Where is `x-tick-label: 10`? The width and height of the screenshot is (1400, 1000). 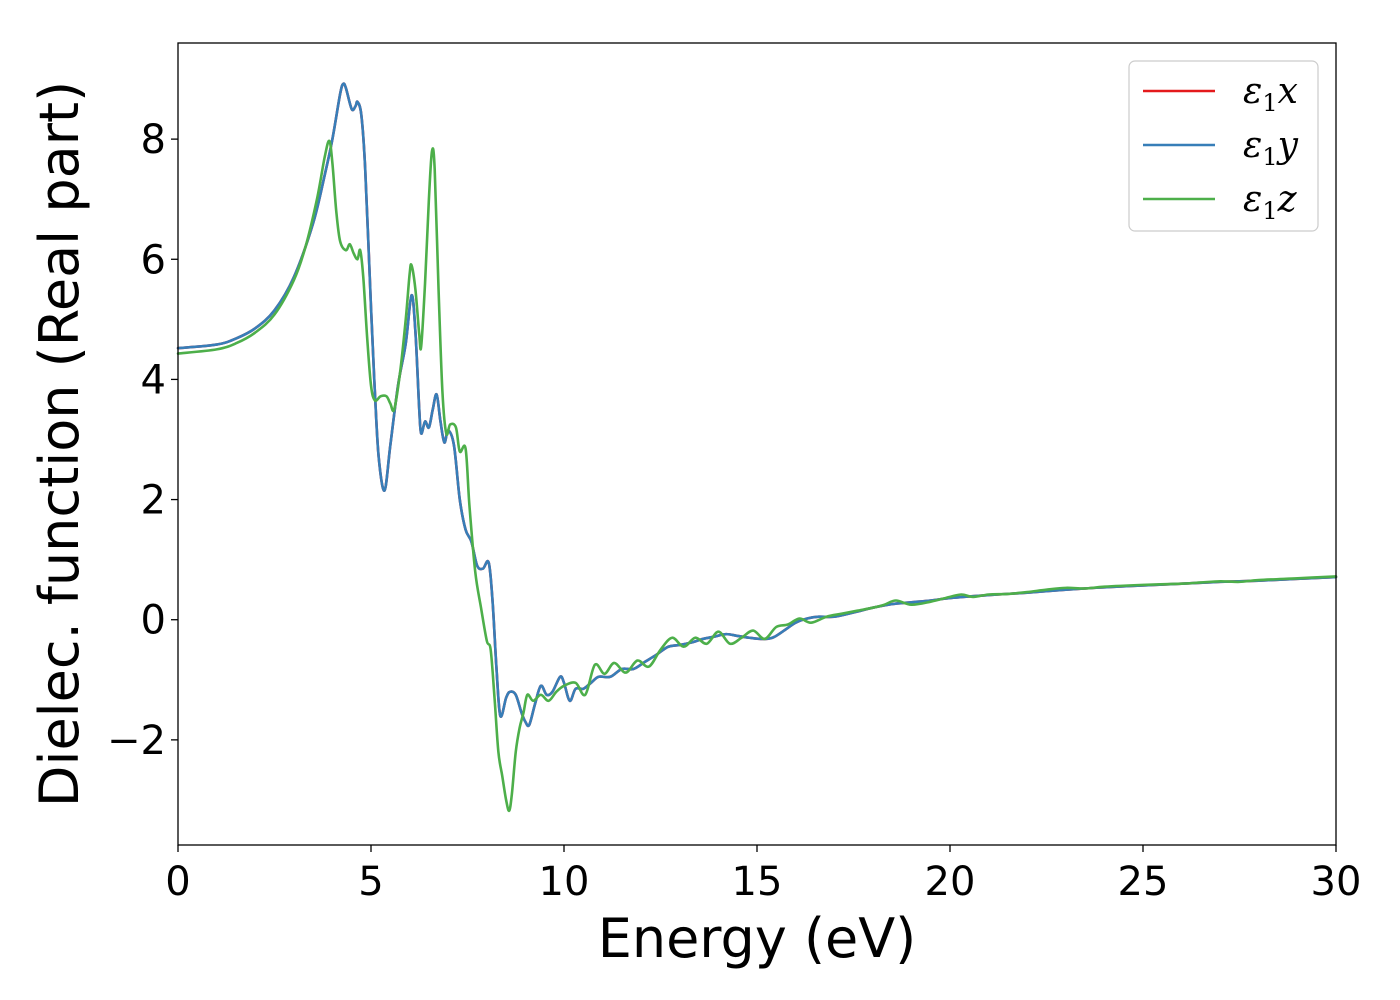
x-tick-label: 10 is located at coordinates (564, 882).